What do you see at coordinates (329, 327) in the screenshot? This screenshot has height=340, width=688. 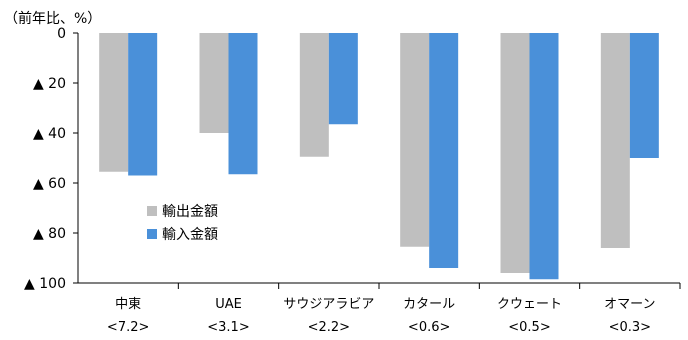 I see `x-category-sublabel: <2.2>` at bounding box center [329, 327].